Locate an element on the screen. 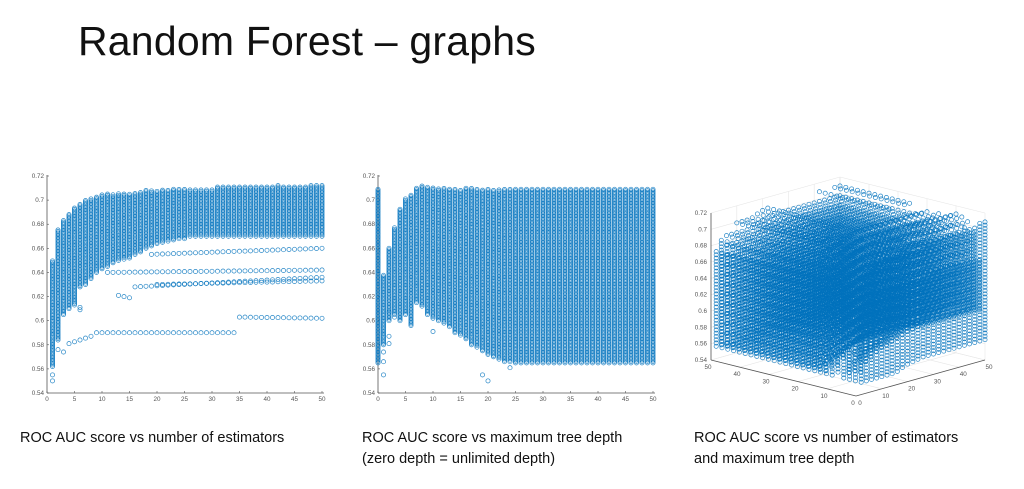  y-tick-label: 0.64 is located at coordinates (38, 272).